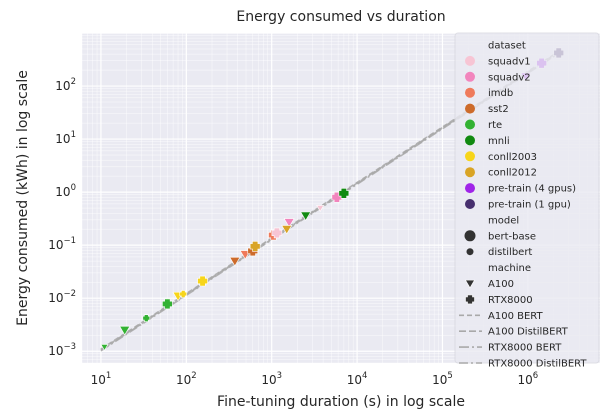  I want to click on legend-title-model: model, so click(503, 220).